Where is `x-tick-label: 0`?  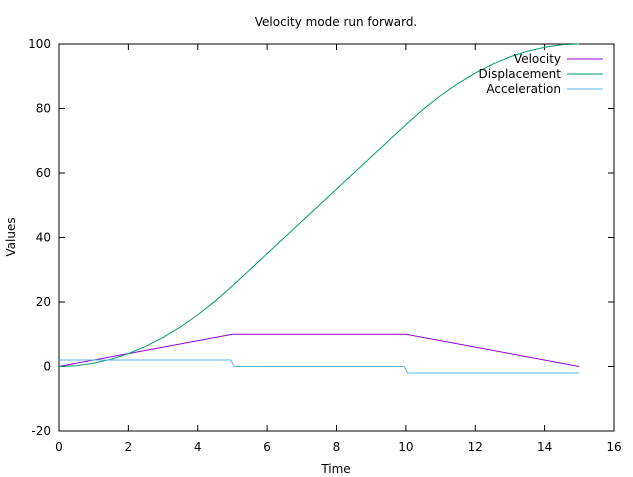
x-tick-label: 0 is located at coordinates (59, 447).